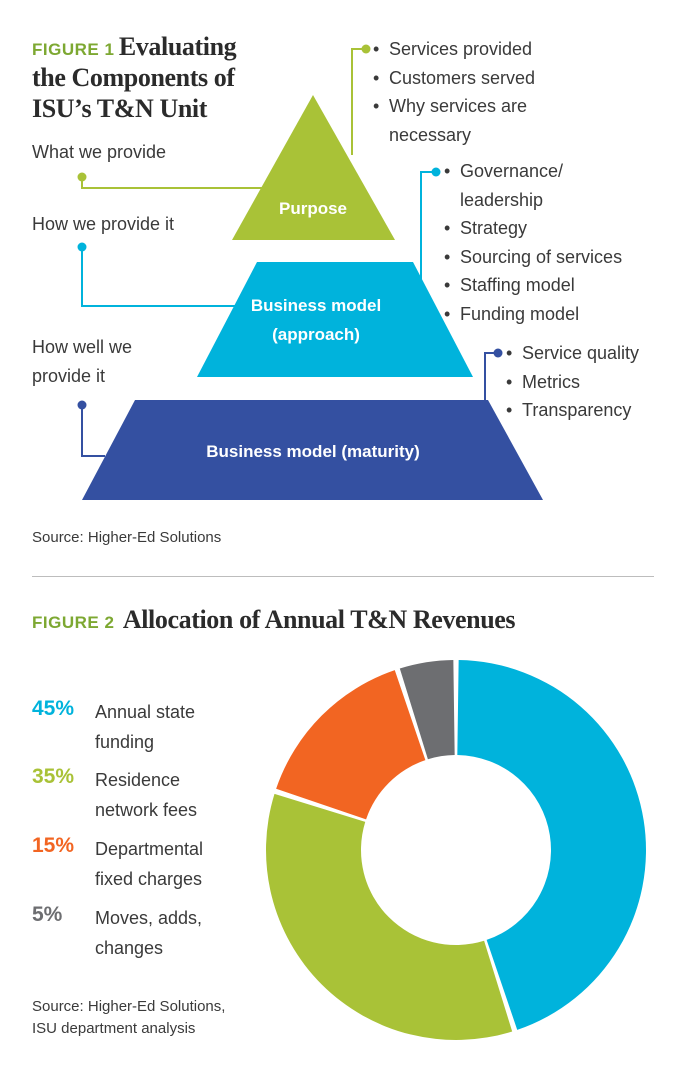 This screenshot has width=700, height=1078. What do you see at coordinates (177, 46) in the screenshot?
I see `figure1-title-line1: Evaluating` at bounding box center [177, 46].